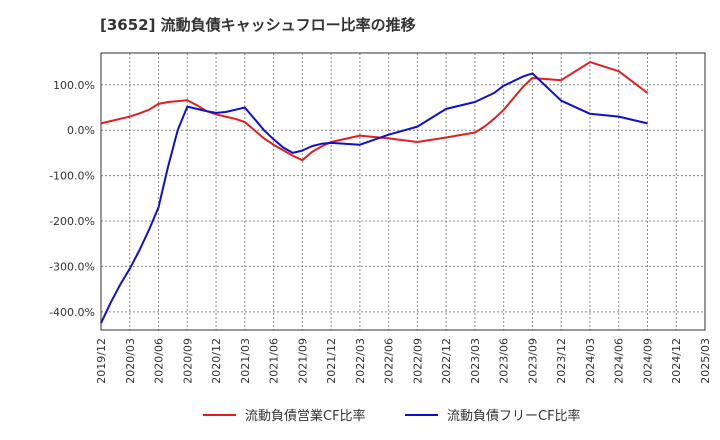 This screenshot has height=440, width=720. Describe the element at coordinates (72, 266) in the screenshot. I see `y-tick-label: -300.0%` at that location.